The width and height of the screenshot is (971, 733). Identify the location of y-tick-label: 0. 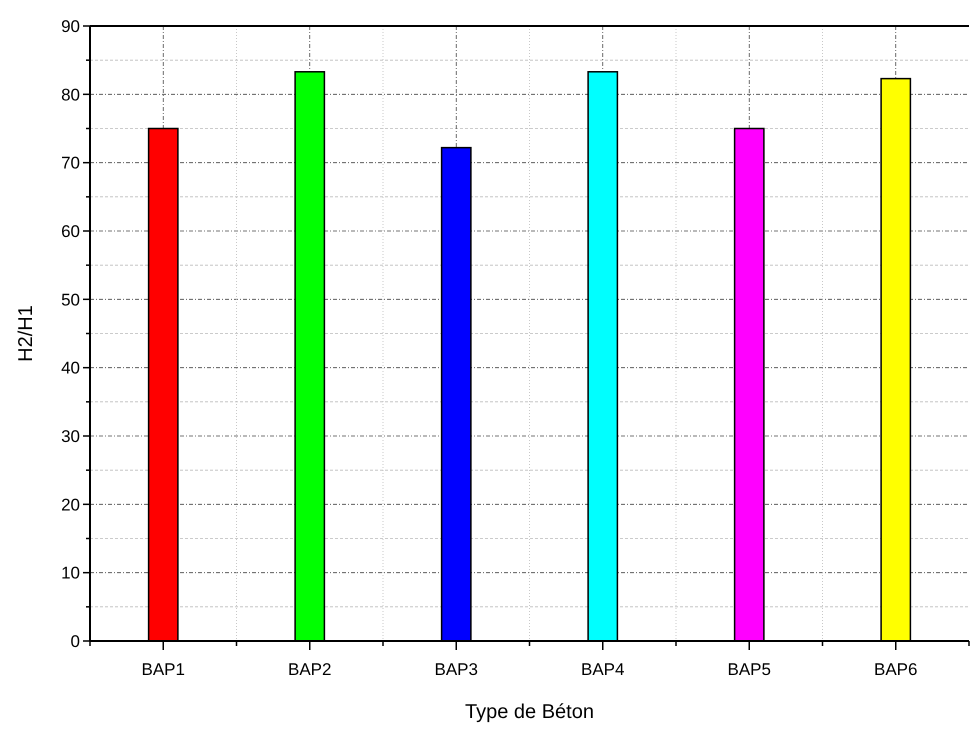
(75, 641).